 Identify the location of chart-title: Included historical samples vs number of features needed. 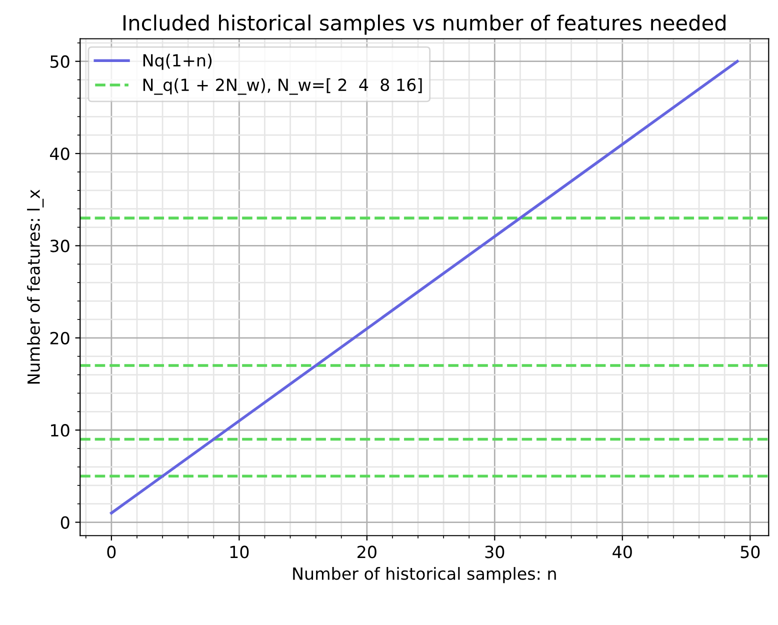
(425, 24).